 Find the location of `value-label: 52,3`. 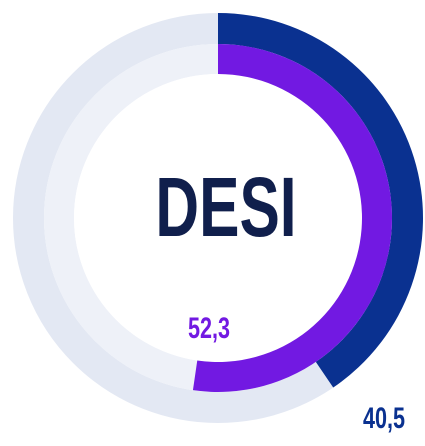

value-label: 52,3 is located at coordinates (209, 327).